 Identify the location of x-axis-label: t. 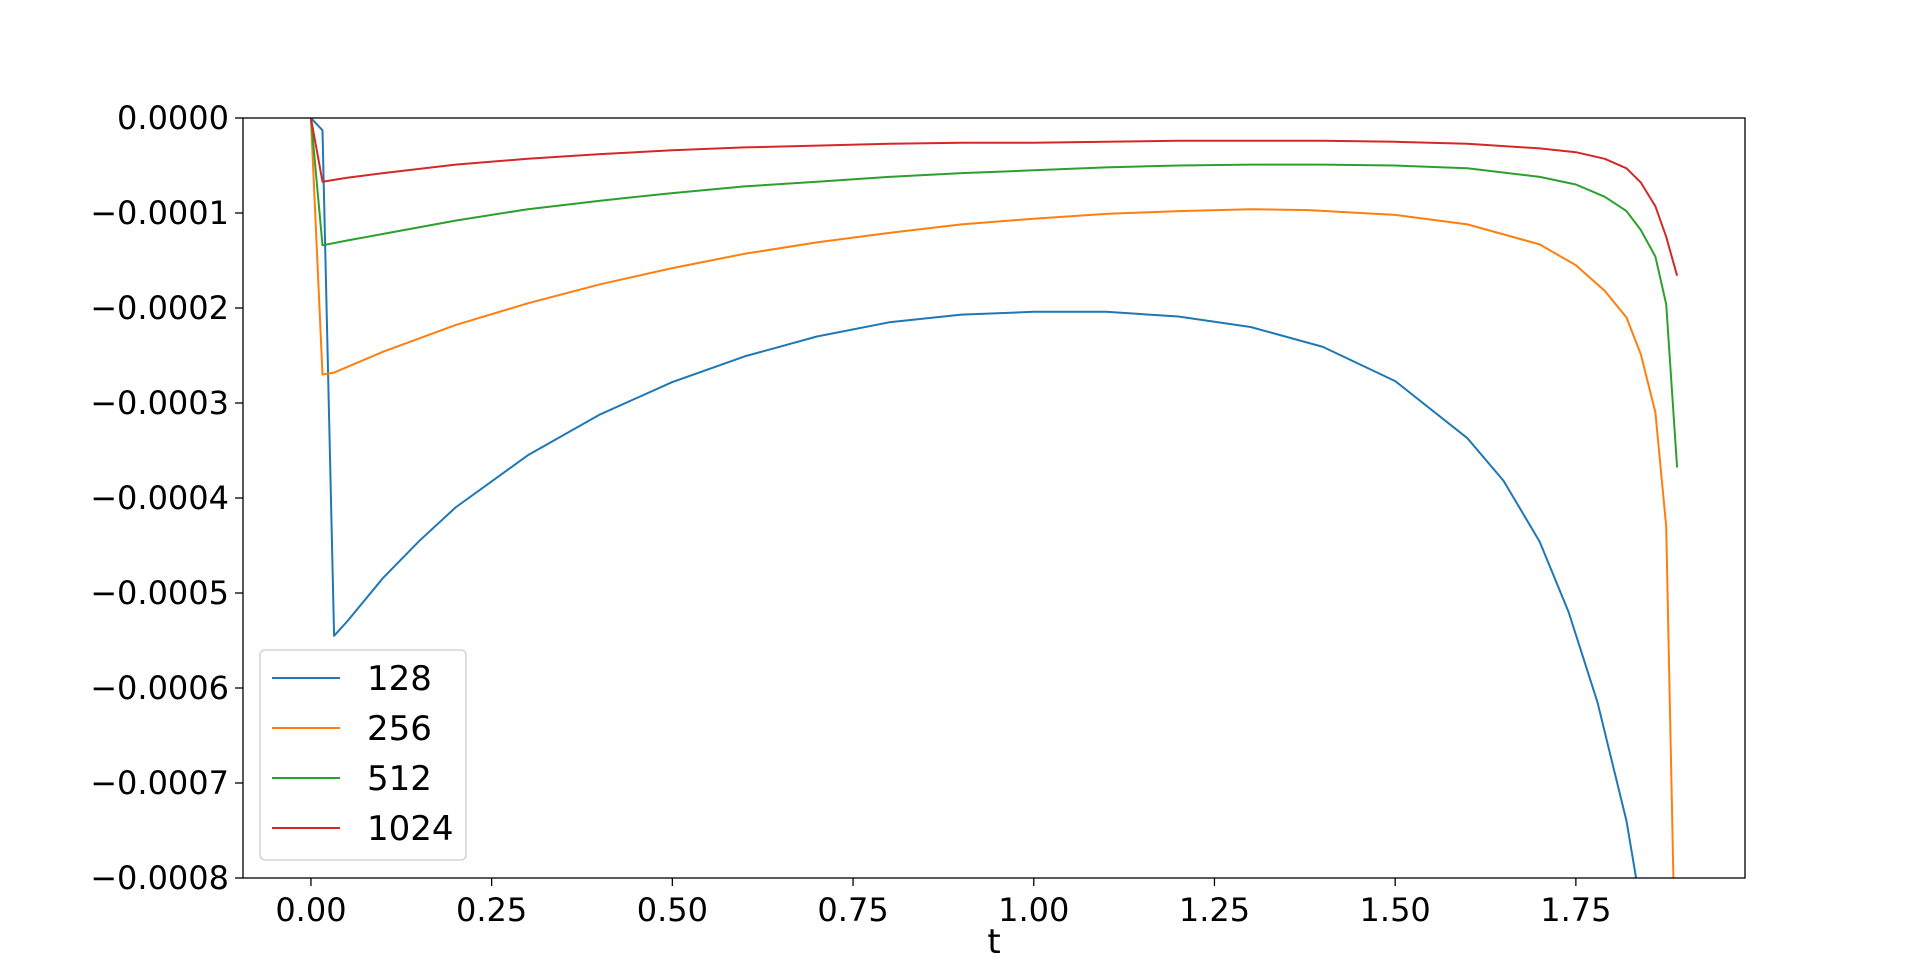
(993, 942).